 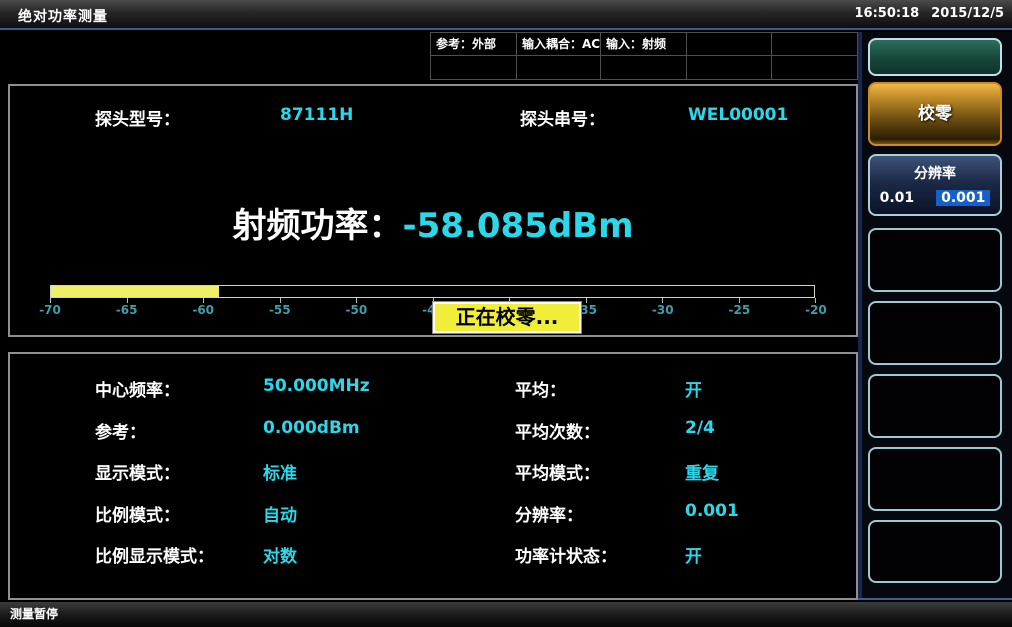 What do you see at coordinates (700, 427) in the screenshot?
I see `param-value: 2/4` at bounding box center [700, 427].